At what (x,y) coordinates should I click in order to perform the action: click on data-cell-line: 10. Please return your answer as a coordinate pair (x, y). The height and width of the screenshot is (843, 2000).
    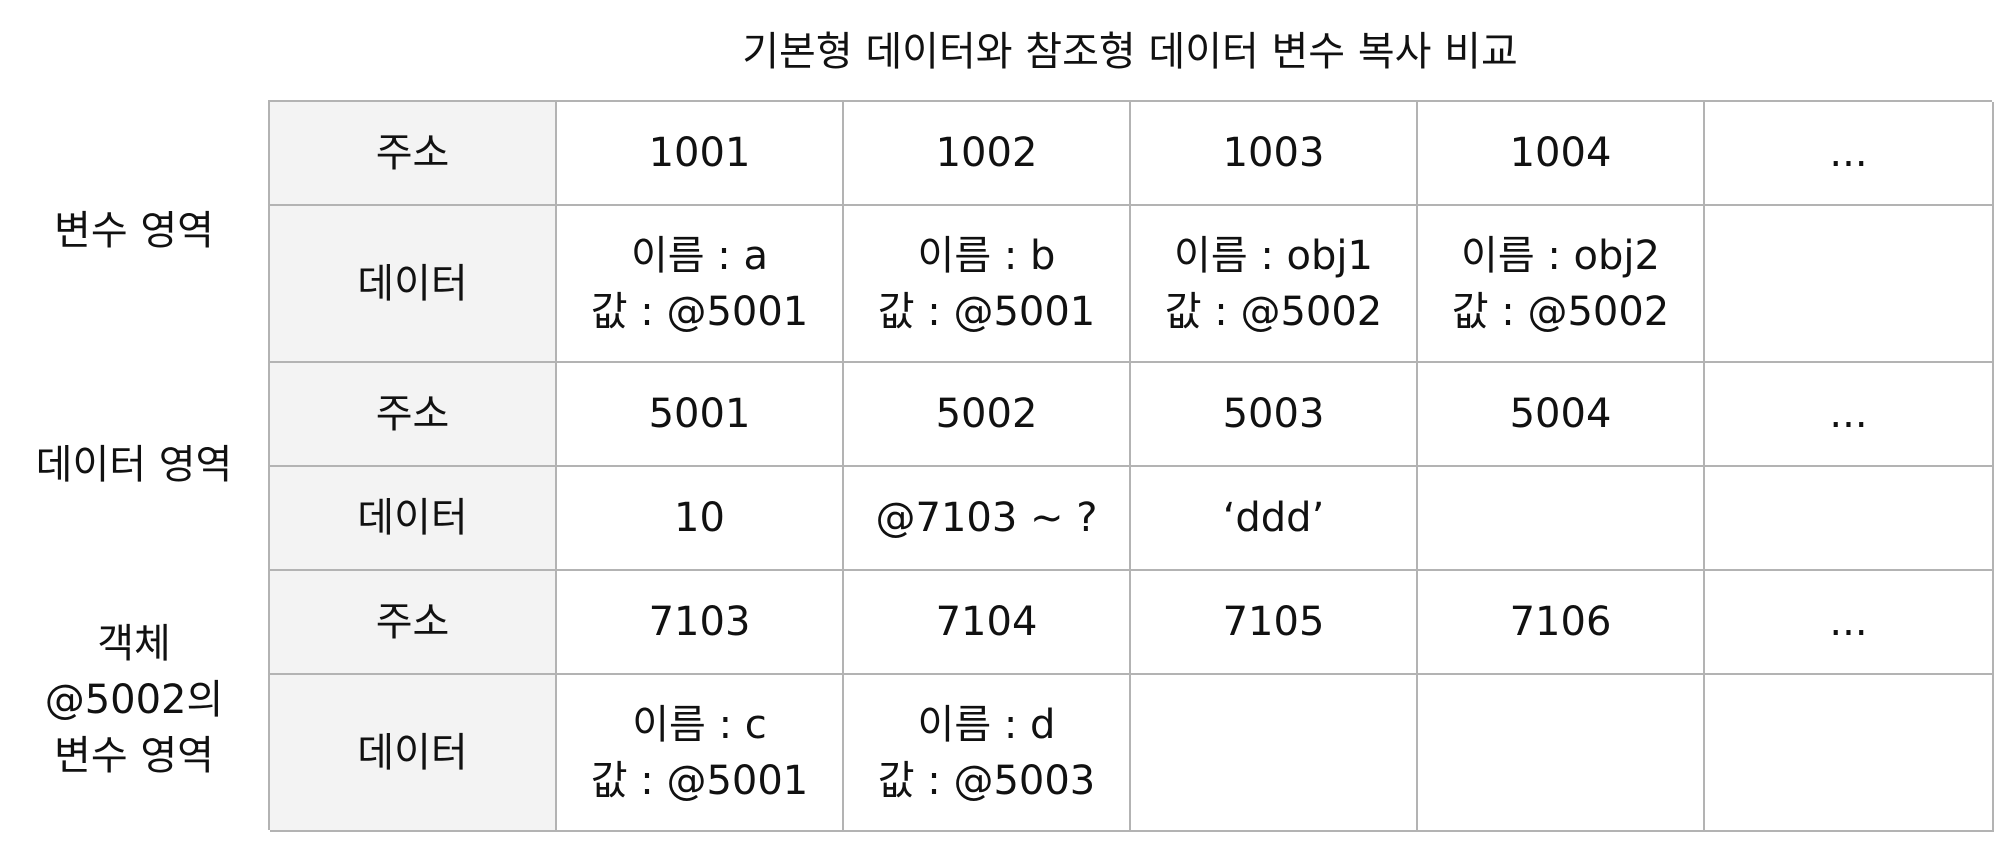
    Looking at the image, I should click on (699, 518).